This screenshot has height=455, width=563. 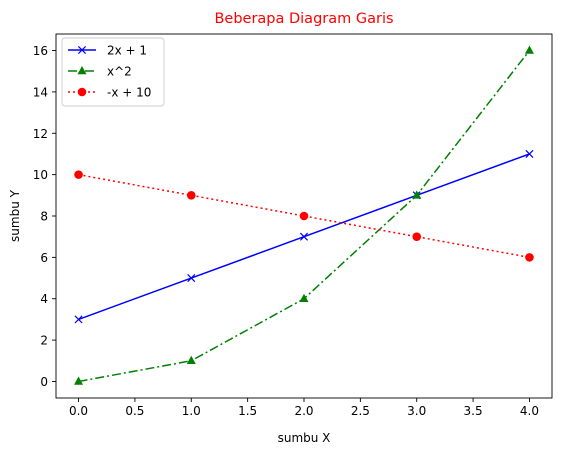 I want to click on x-tick-label: 4.0, so click(x=529, y=411).